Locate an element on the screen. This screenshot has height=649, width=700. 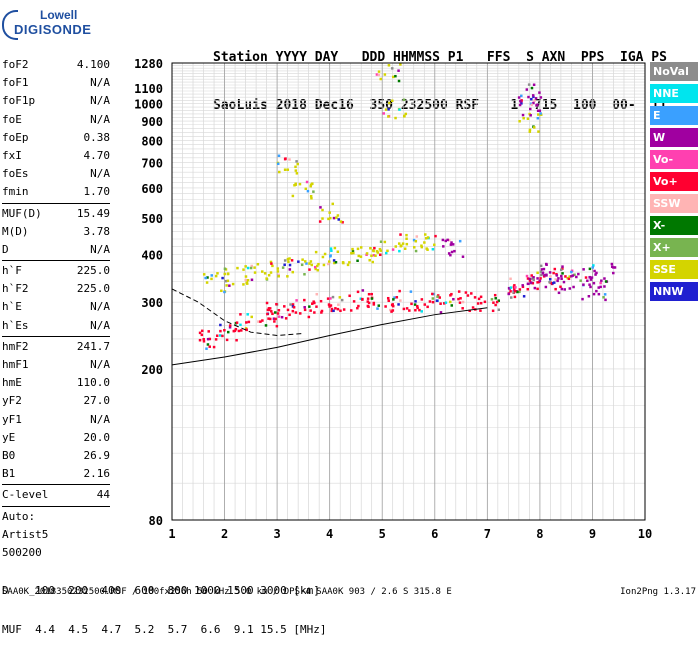
param-value: 44 is located at coordinates (103, 495).